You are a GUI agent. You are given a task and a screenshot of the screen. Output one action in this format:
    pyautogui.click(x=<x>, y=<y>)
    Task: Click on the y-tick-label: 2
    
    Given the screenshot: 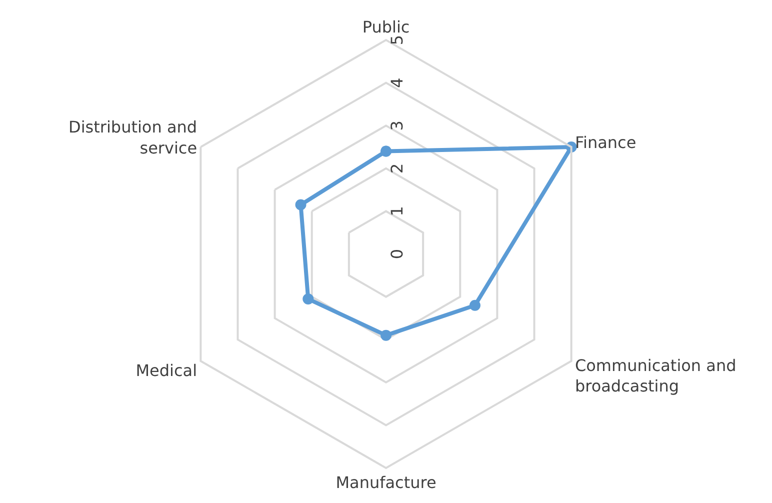 What is the action you would take?
    pyautogui.click(x=397, y=168)
    